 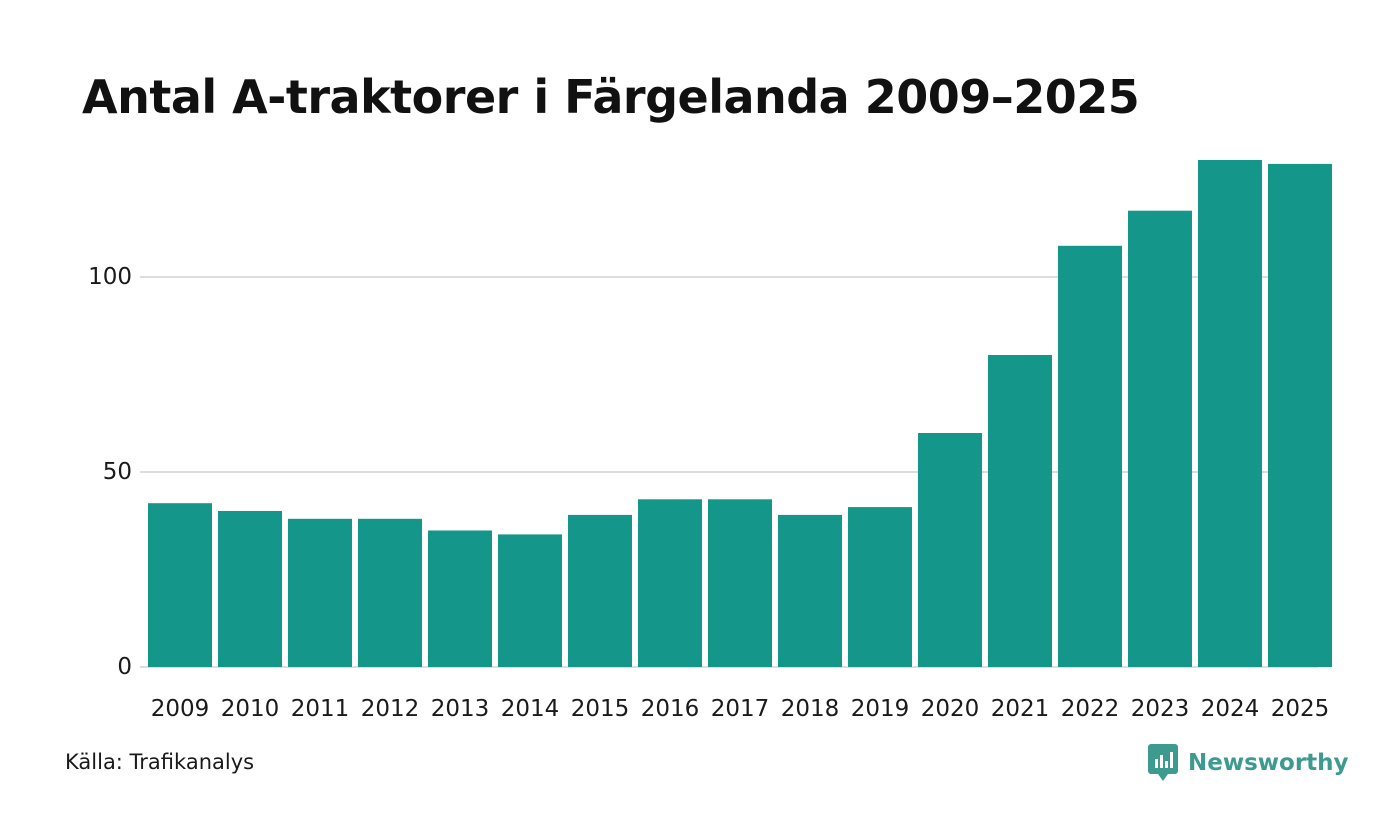 I want to click on x-tick-label: 2012, so click(x=390, y=709).